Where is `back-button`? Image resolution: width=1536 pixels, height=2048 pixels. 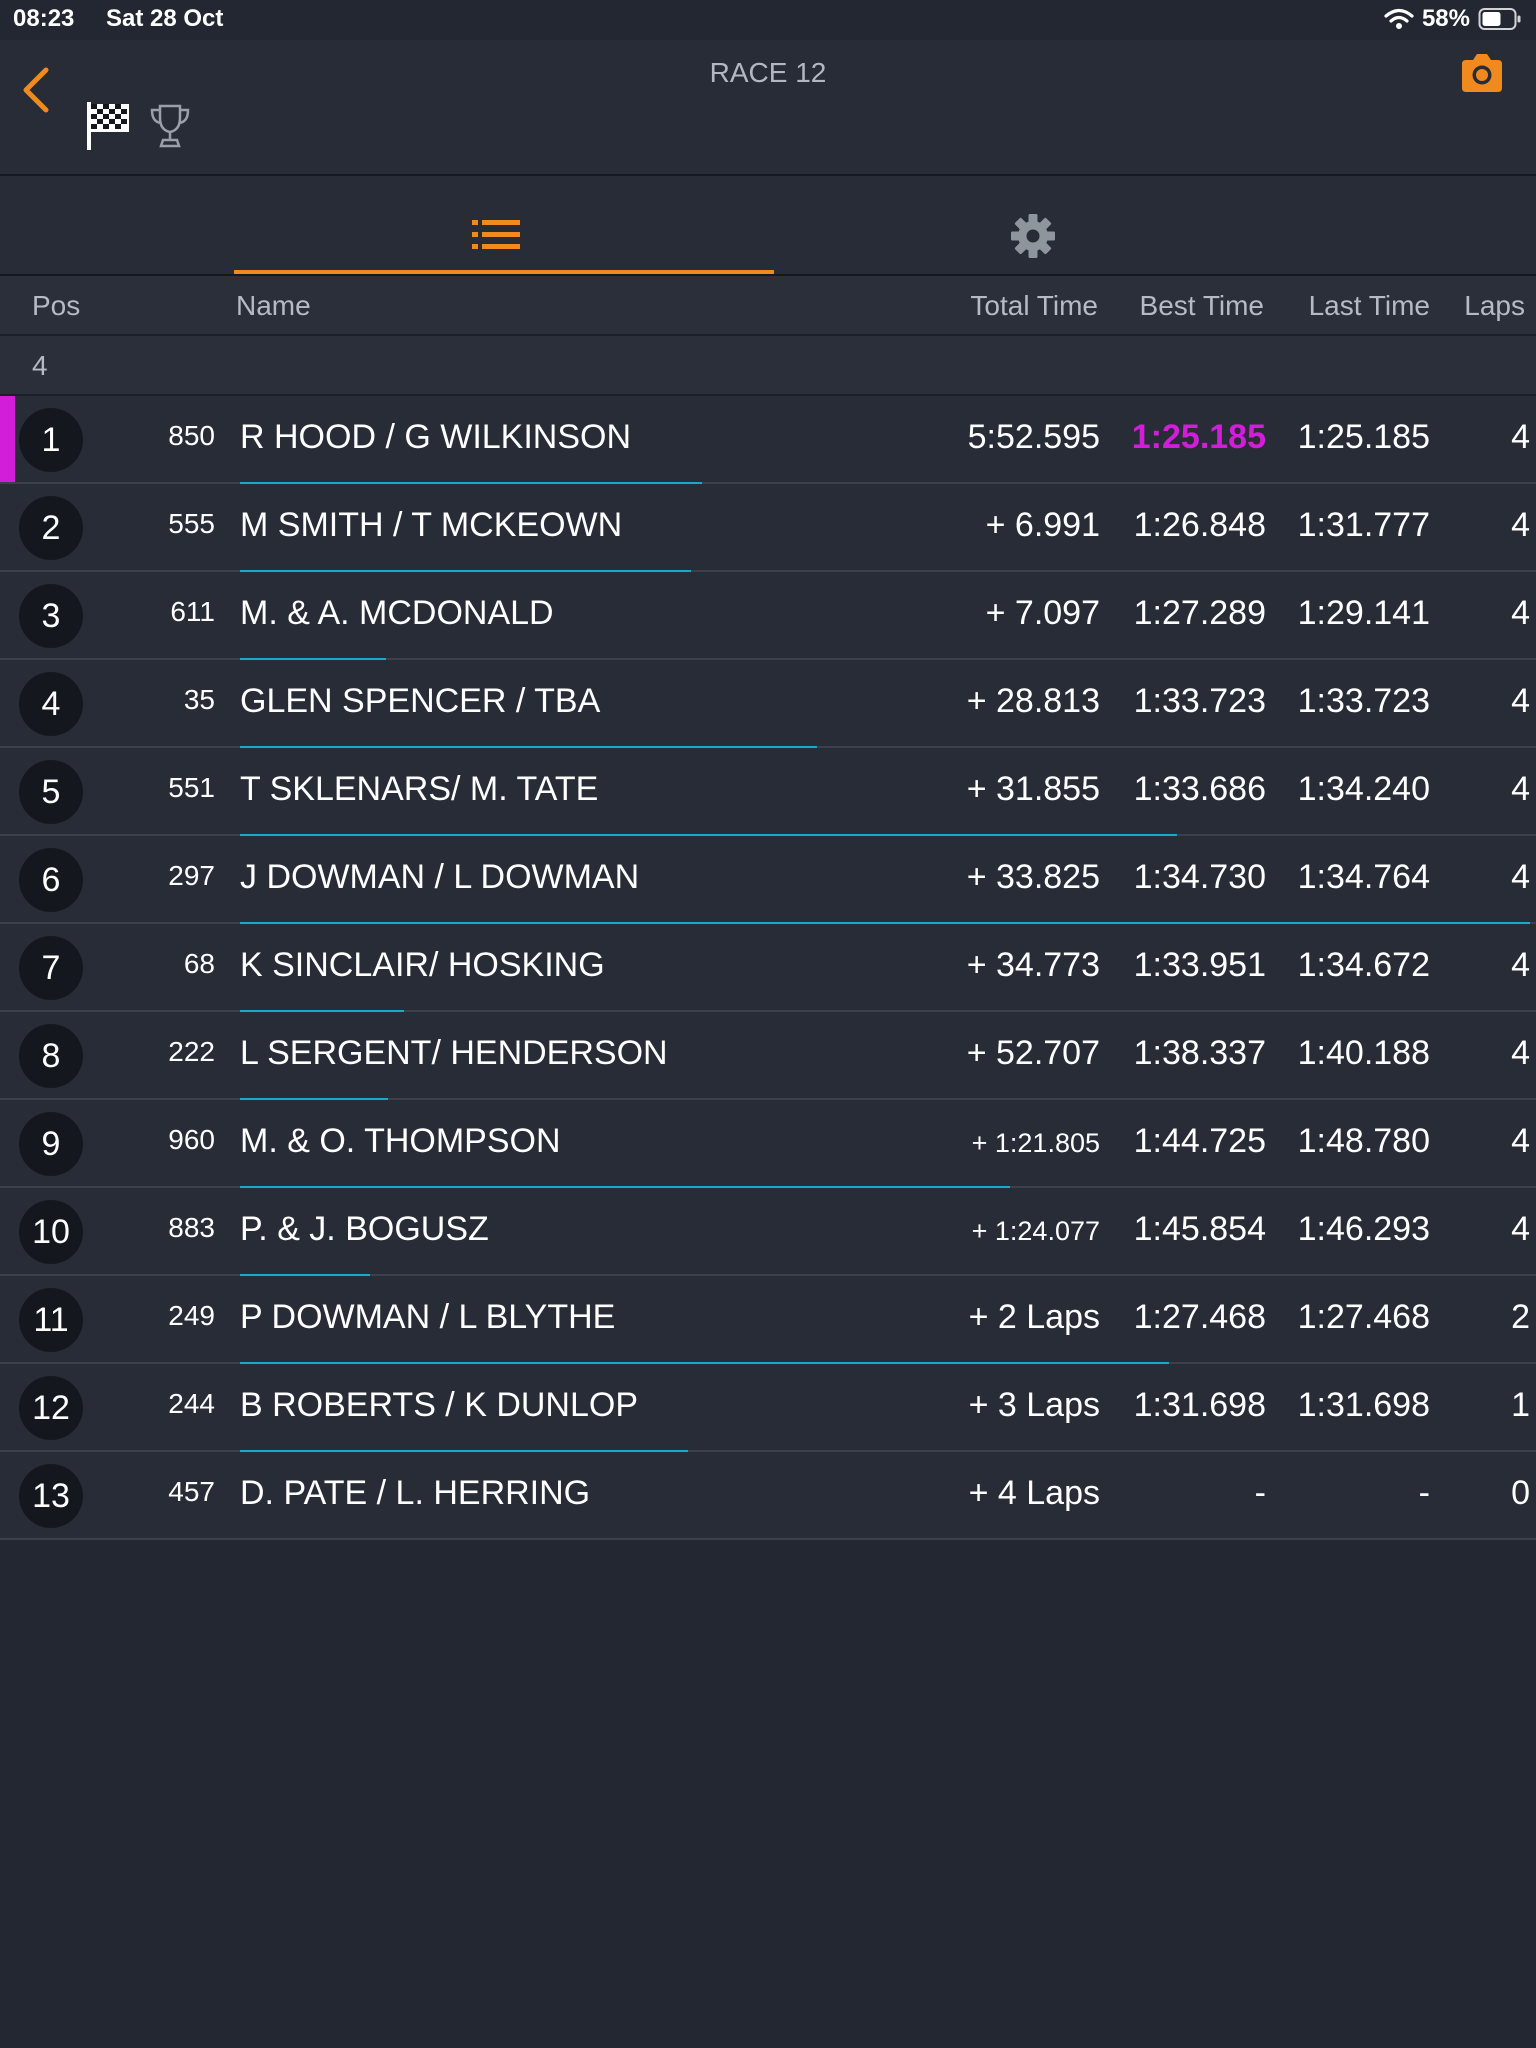 back-button is located at coordinates (36, 90).